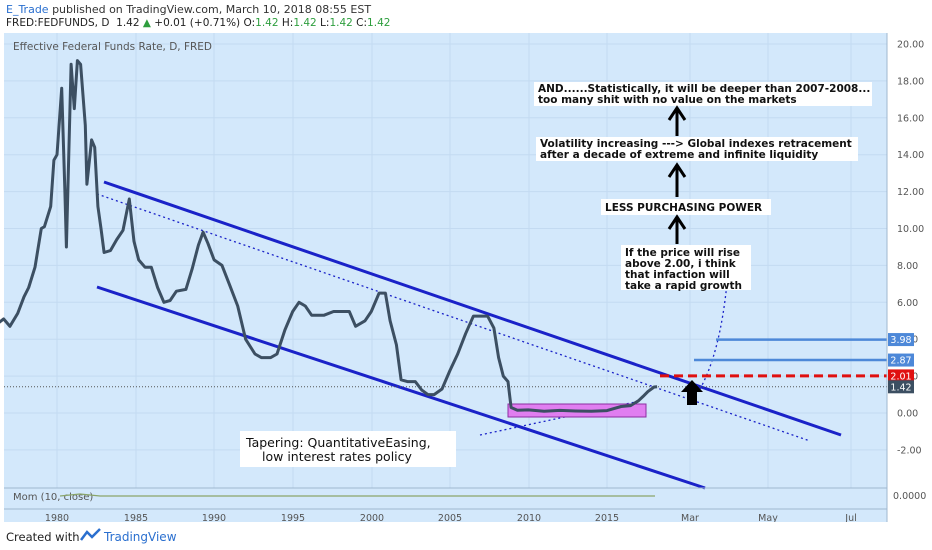 Image resolution: width=932 pixels, height=550 pixels. Describe the element at coordinates (445, 363) in the screenshot. I see `price-levels` at that location.